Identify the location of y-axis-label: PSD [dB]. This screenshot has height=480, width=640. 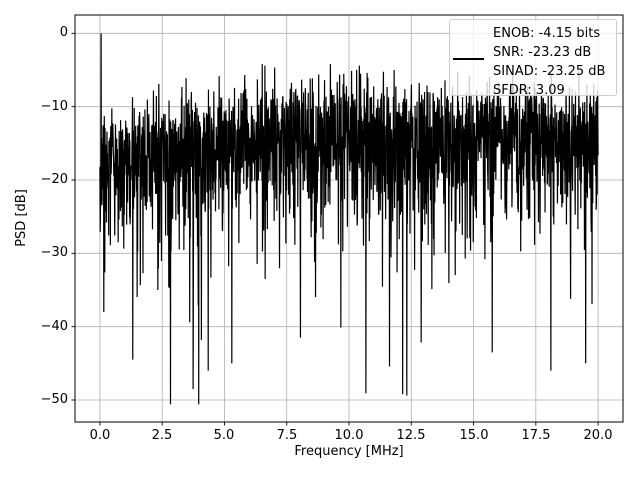
(21, 218).